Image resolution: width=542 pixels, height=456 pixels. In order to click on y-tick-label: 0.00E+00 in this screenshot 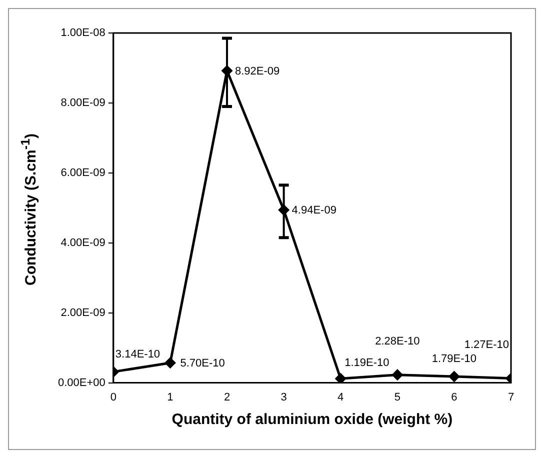, I will do `click(82, 382)`.